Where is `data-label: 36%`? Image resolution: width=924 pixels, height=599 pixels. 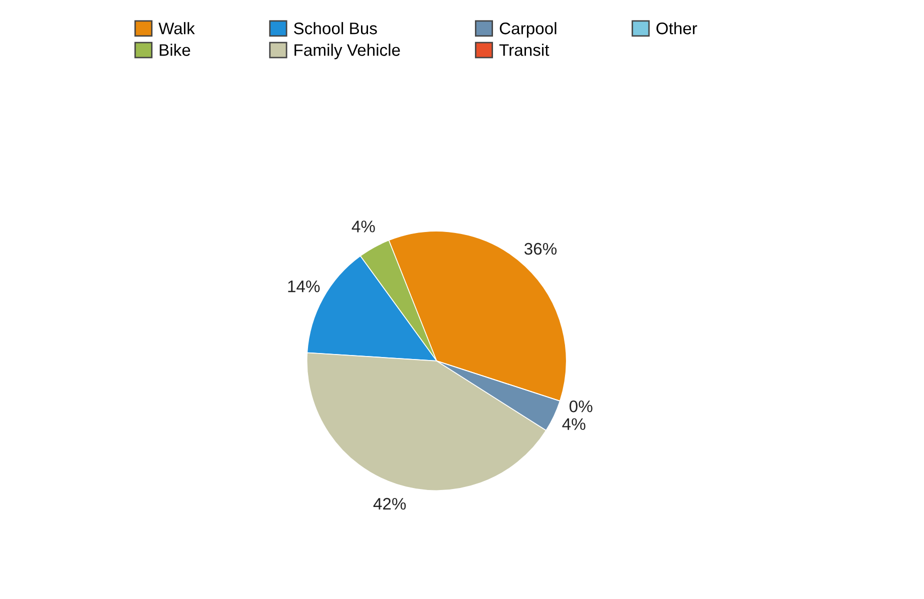 data-label: 36% is located at coordinates (540, 248).